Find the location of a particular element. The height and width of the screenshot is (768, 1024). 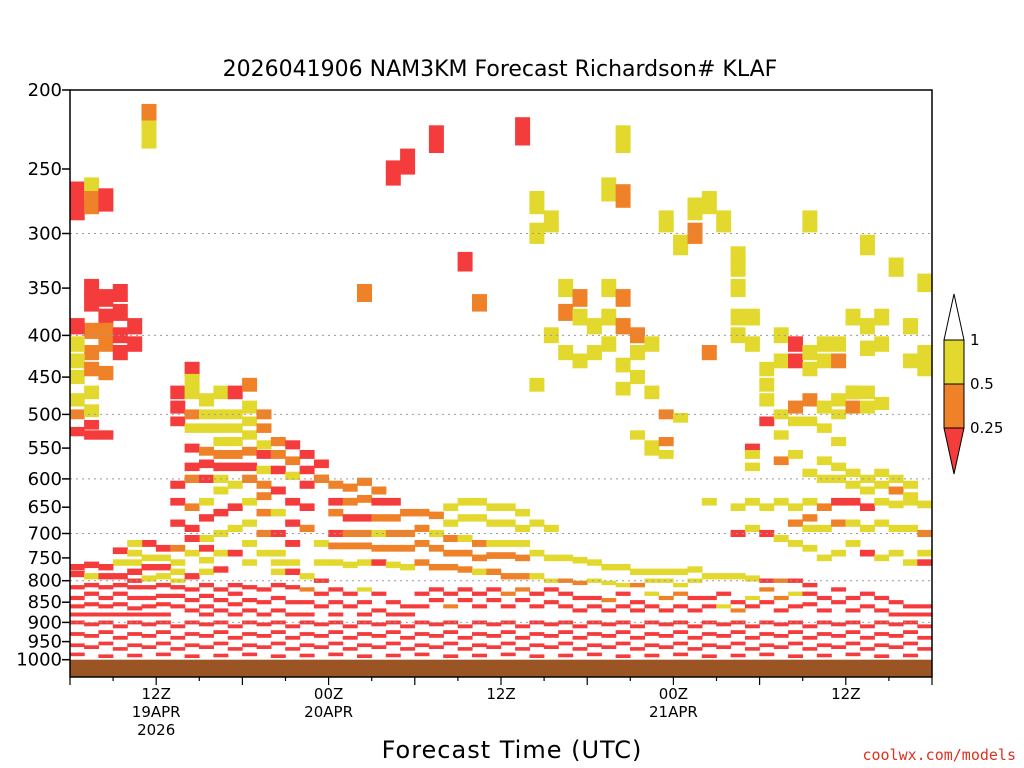

y-tick-label: 350 is located at coordinates (45, 288).